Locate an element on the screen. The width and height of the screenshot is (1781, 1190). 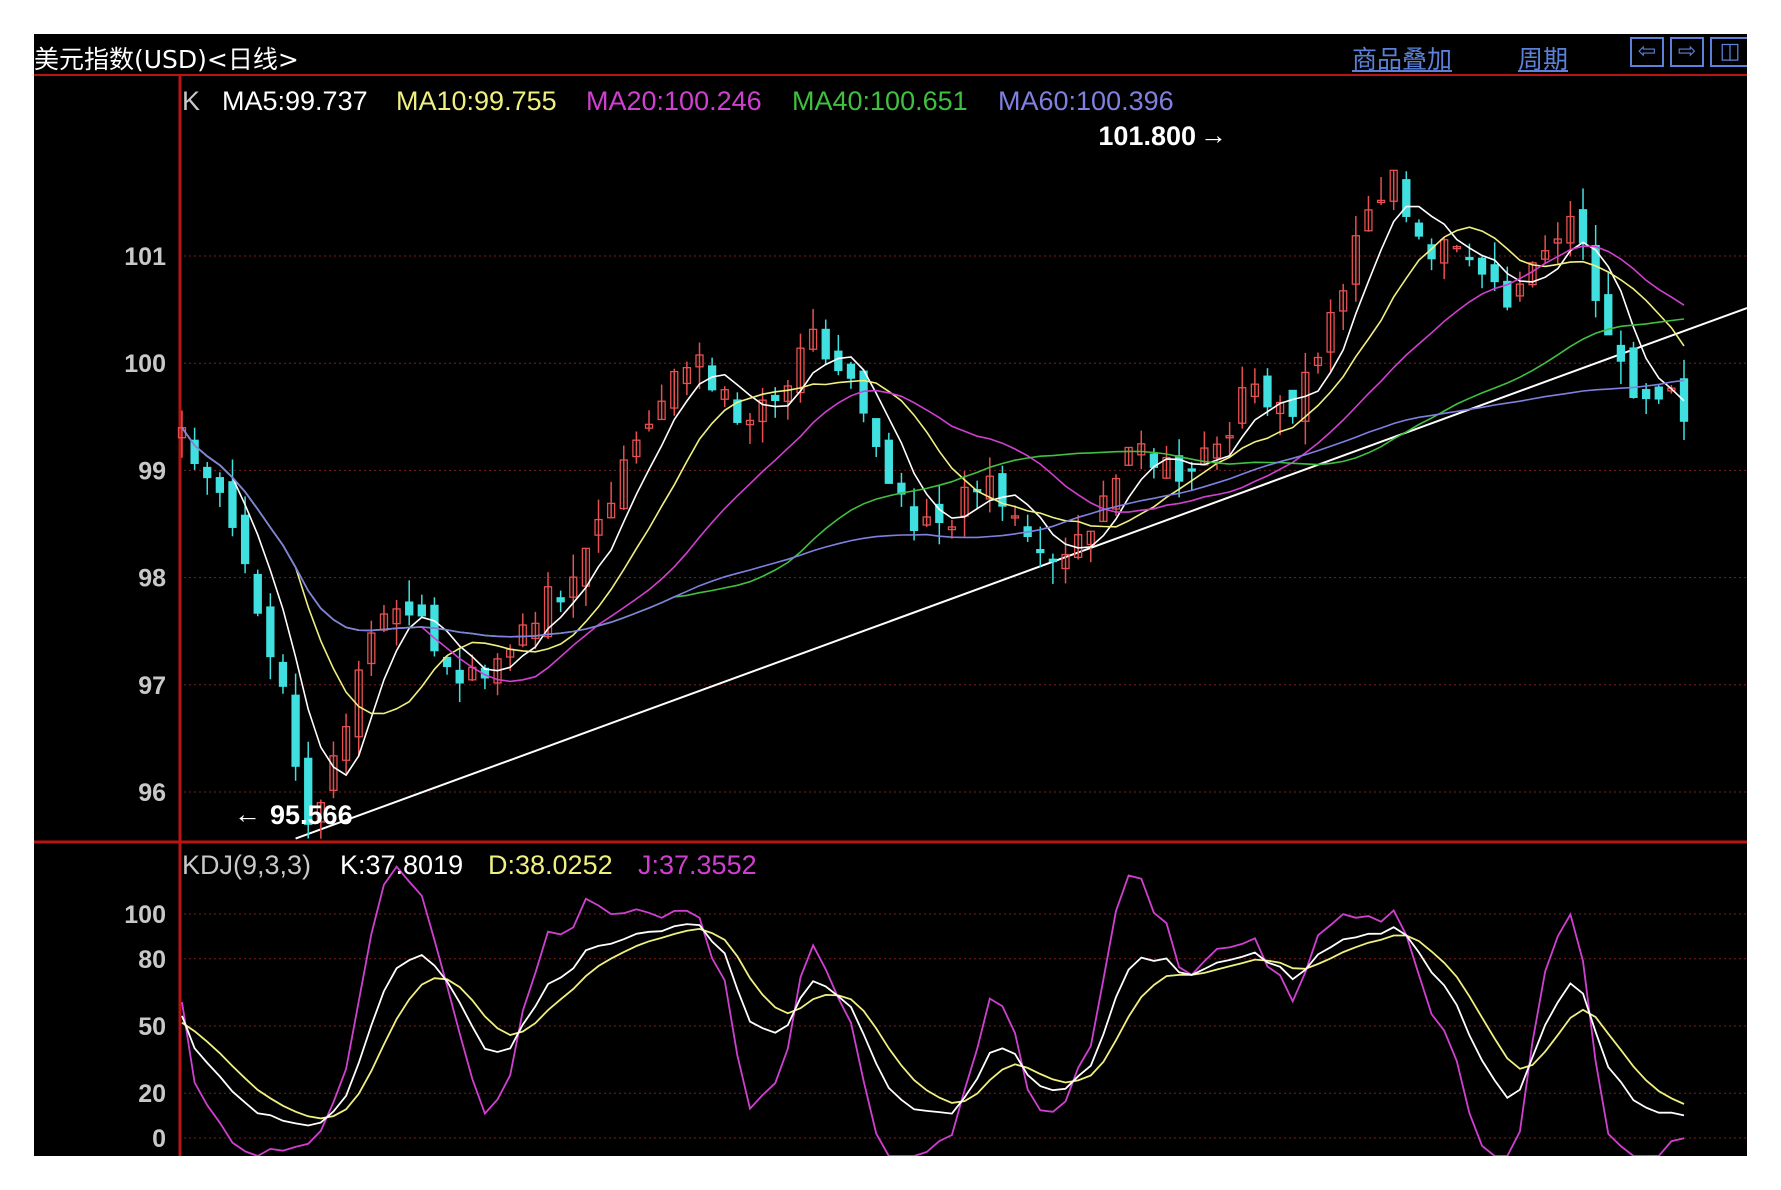
kdj-k-line is located at coordinates (933, 1025).